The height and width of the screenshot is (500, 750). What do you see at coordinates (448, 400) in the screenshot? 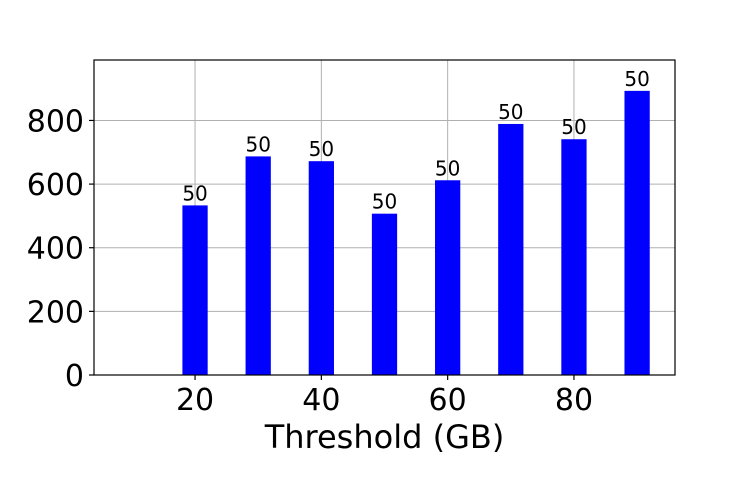
I see `x-tick-label: 60` at bounding box center [448, 400].